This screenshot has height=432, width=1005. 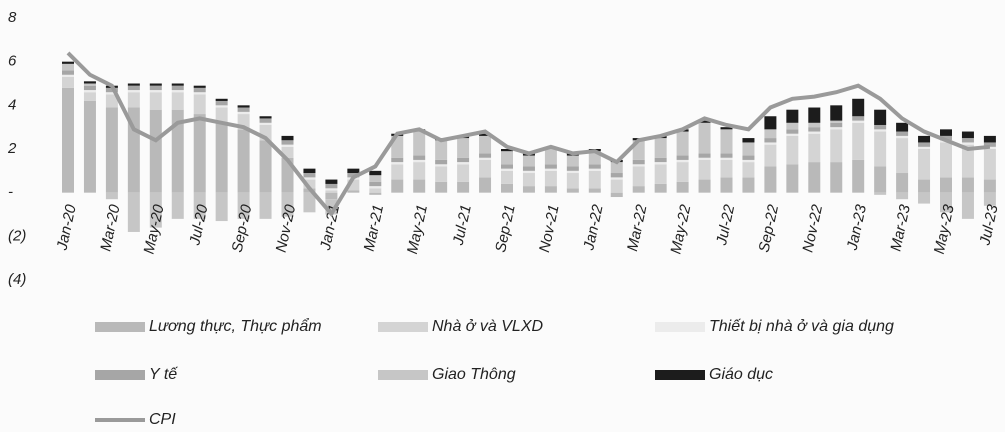 What do you see at coordinates (110, 227) in the screenshot?
I see `x-tick-label: Mar-20` at bounding box center [110, 227].